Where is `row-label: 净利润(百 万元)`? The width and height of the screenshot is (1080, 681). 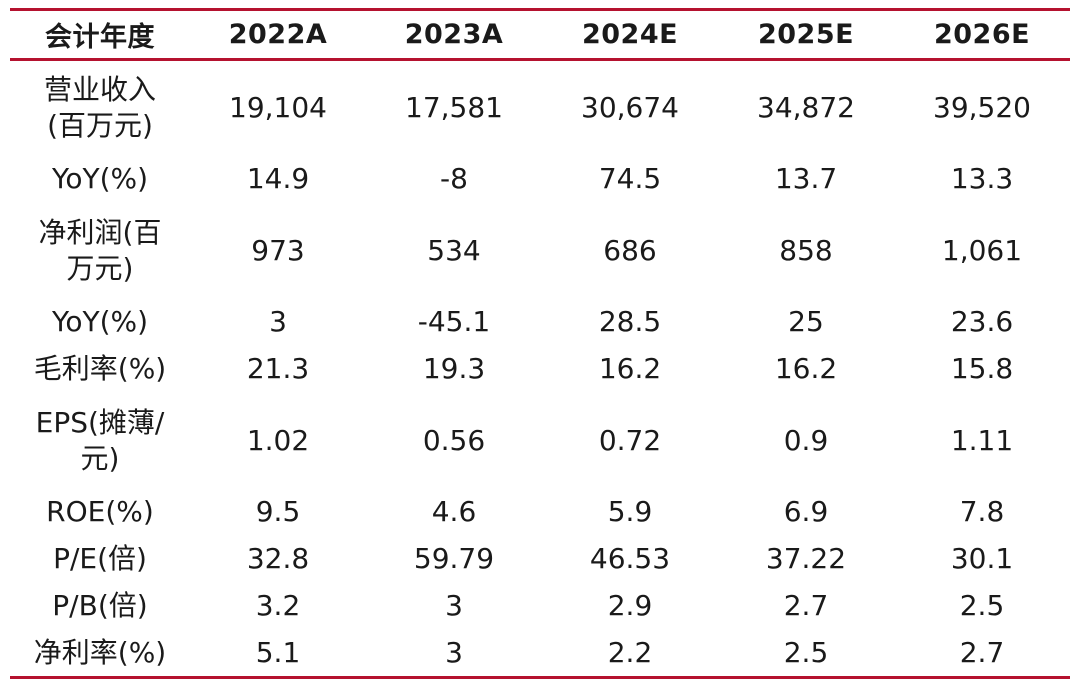
row-label: 净利润(百 万元) is located at coordinates (100, 251).